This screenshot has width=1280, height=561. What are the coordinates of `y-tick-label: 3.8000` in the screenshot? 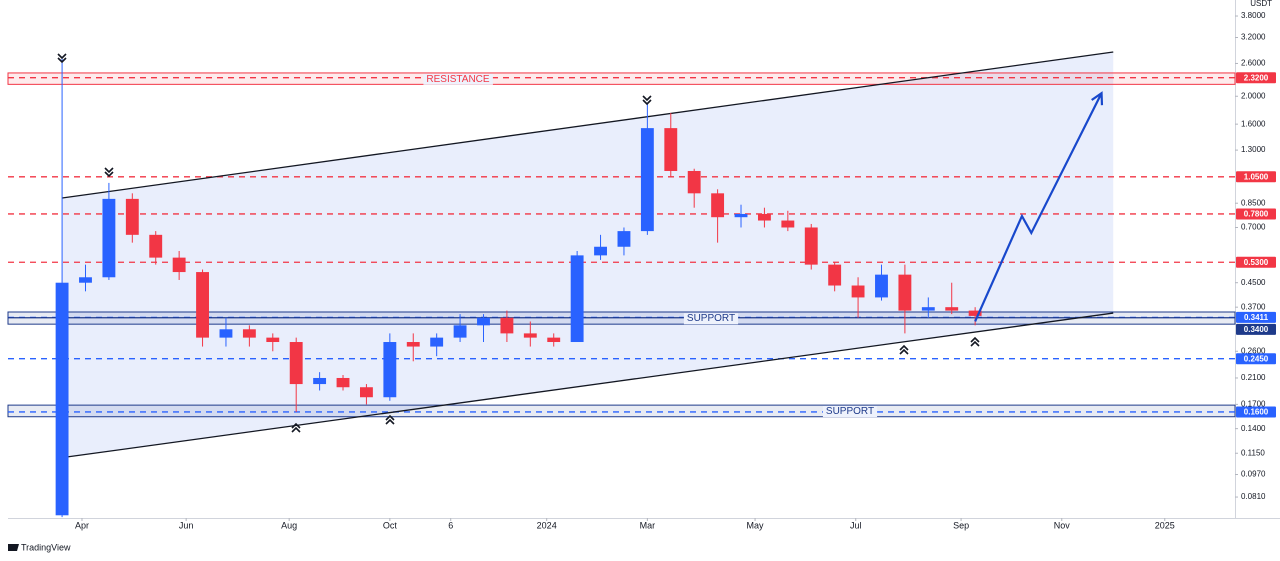 It's located at (1253, 15).